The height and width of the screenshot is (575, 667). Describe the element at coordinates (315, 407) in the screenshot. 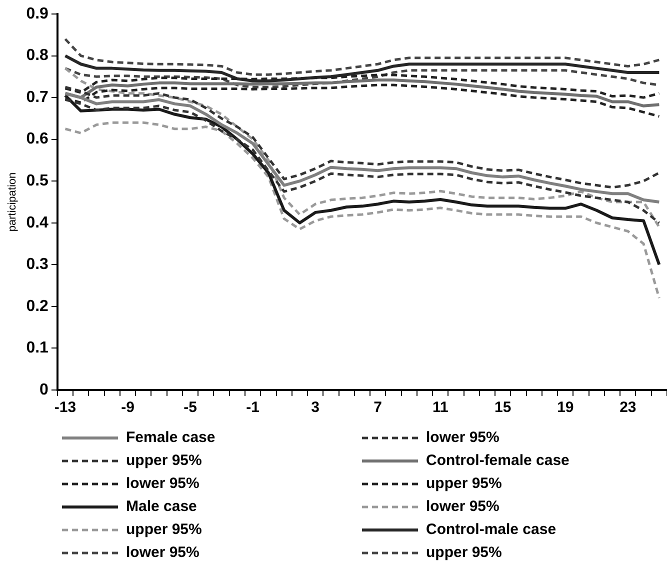

I see `x-tick-label: 3` at that location.